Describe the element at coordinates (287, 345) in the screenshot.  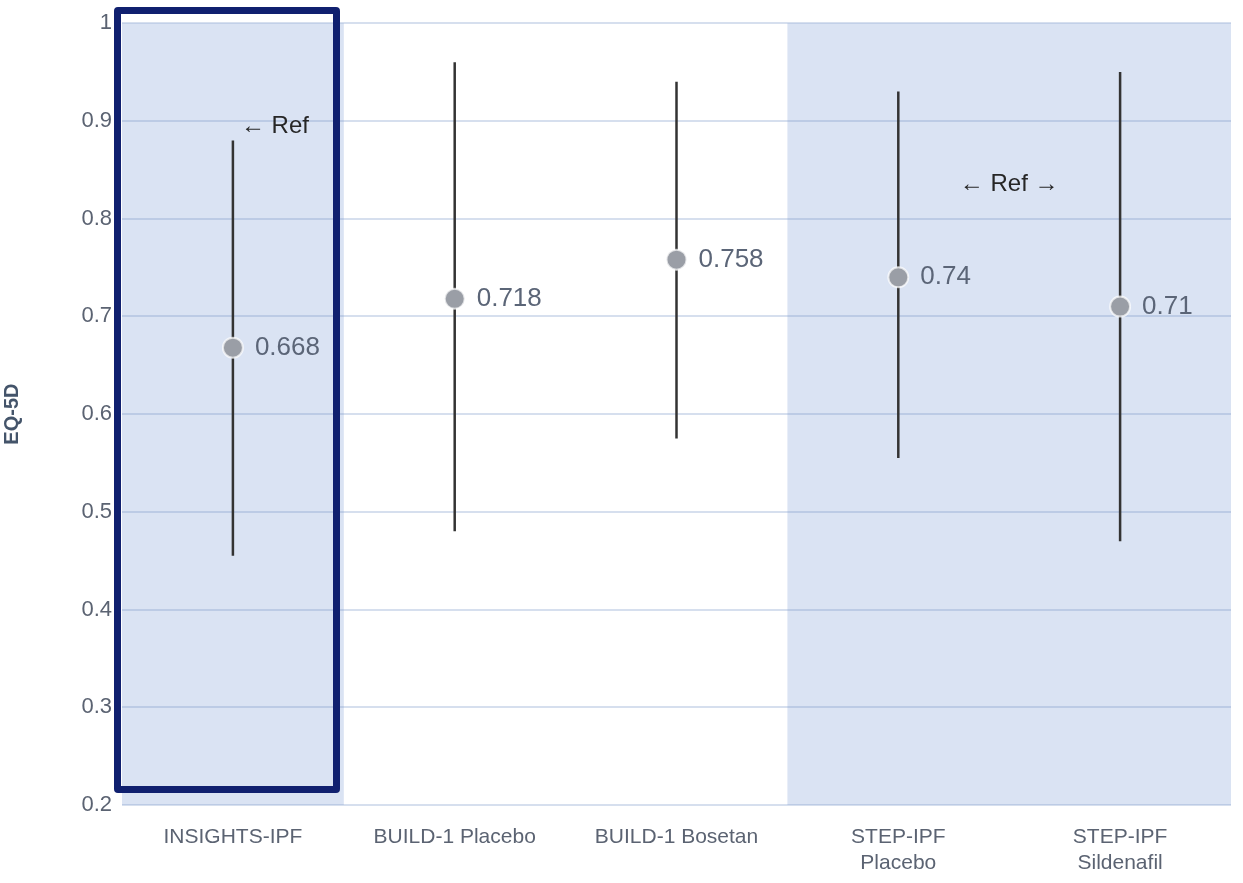
I see `data-label: 0.668` at that location.